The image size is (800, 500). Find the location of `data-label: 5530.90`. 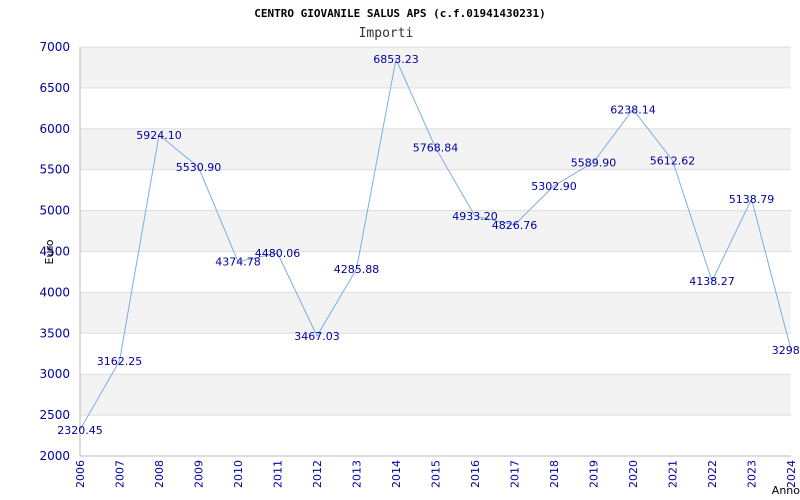

data-label: 5530.90 is located at coordinates (199, 167).